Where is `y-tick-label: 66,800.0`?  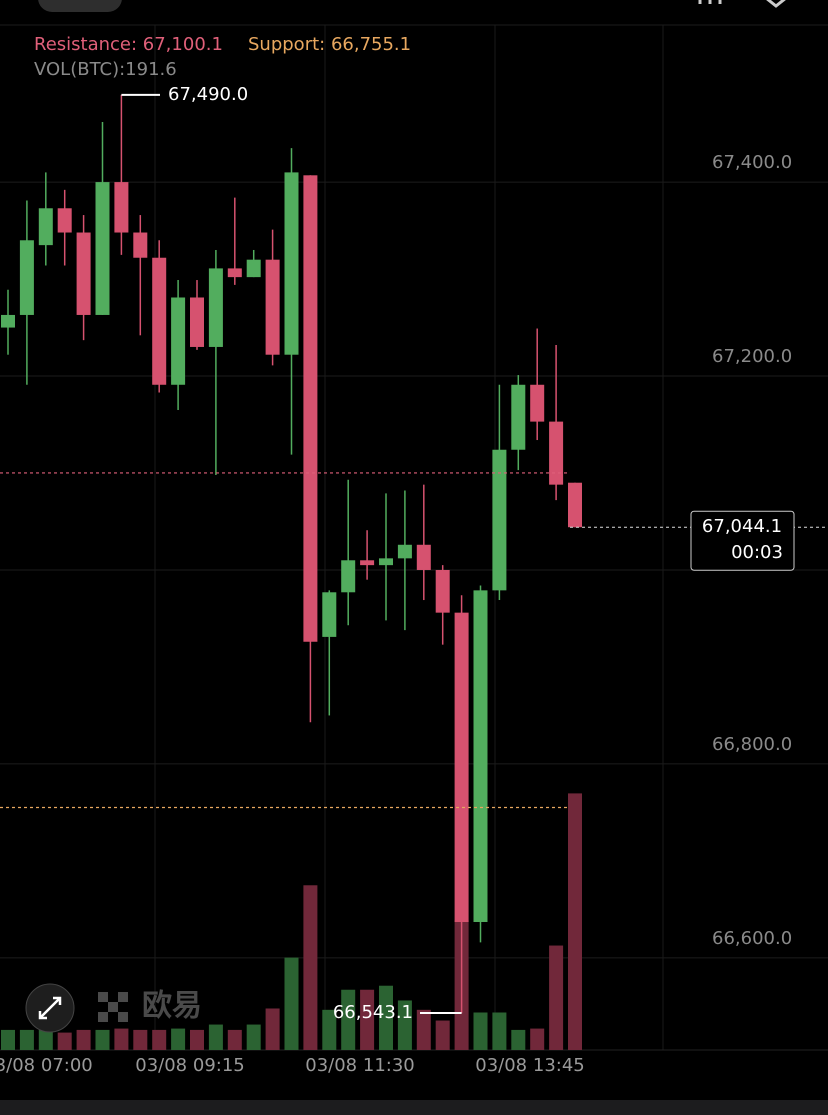 y-tick-label: 66,800.0 is located at coordinates (752, 744).